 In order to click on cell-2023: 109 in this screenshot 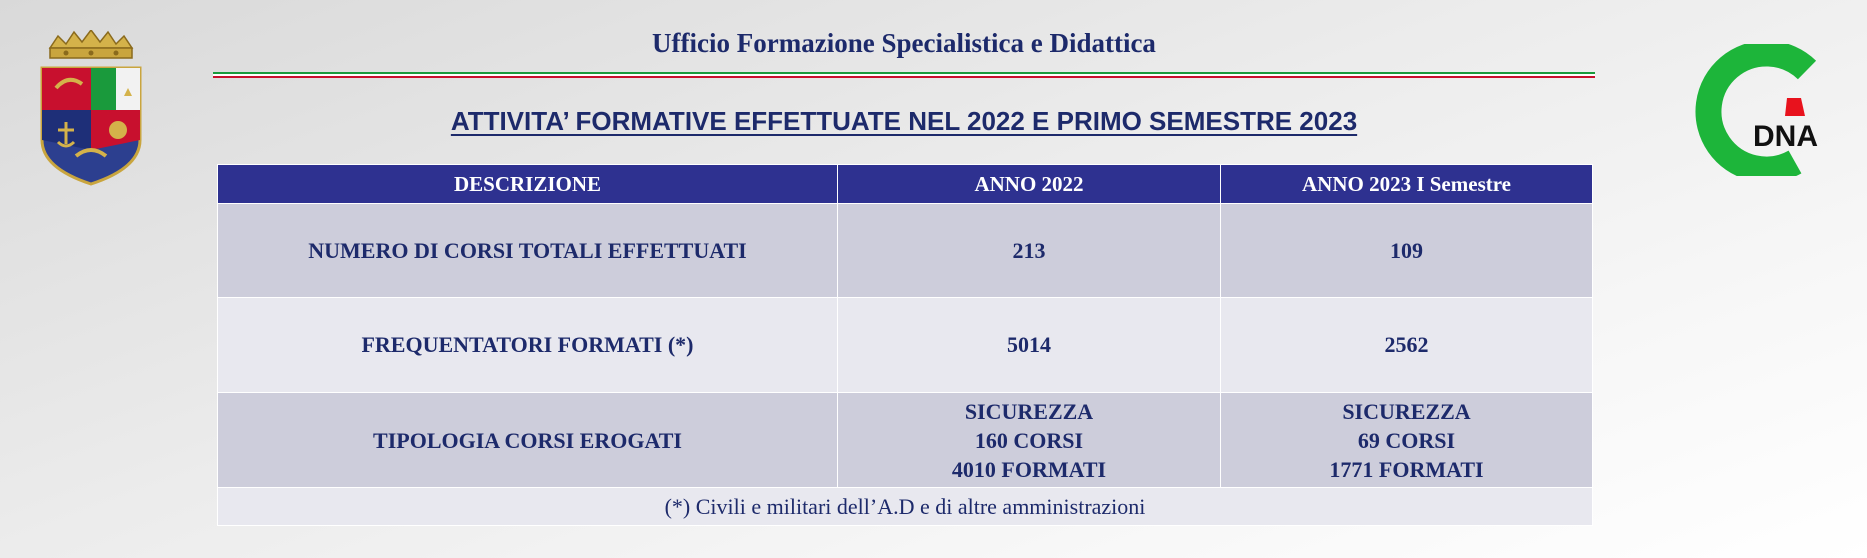, I will do `click(1406, 250)`.